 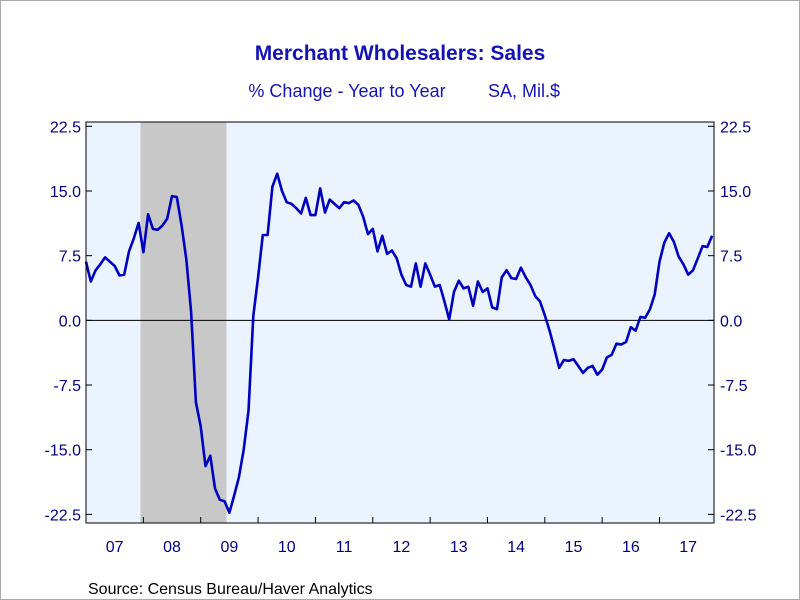 I want to click on y-tick-label-right: -7.5, so click(x=734, y=386).